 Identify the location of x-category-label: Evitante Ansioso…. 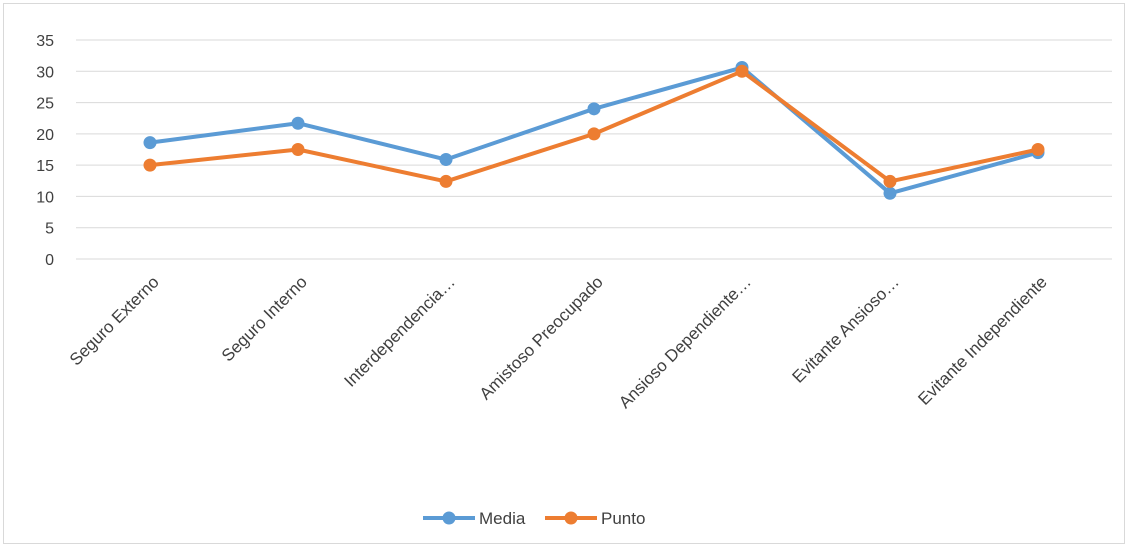
(845, 329).